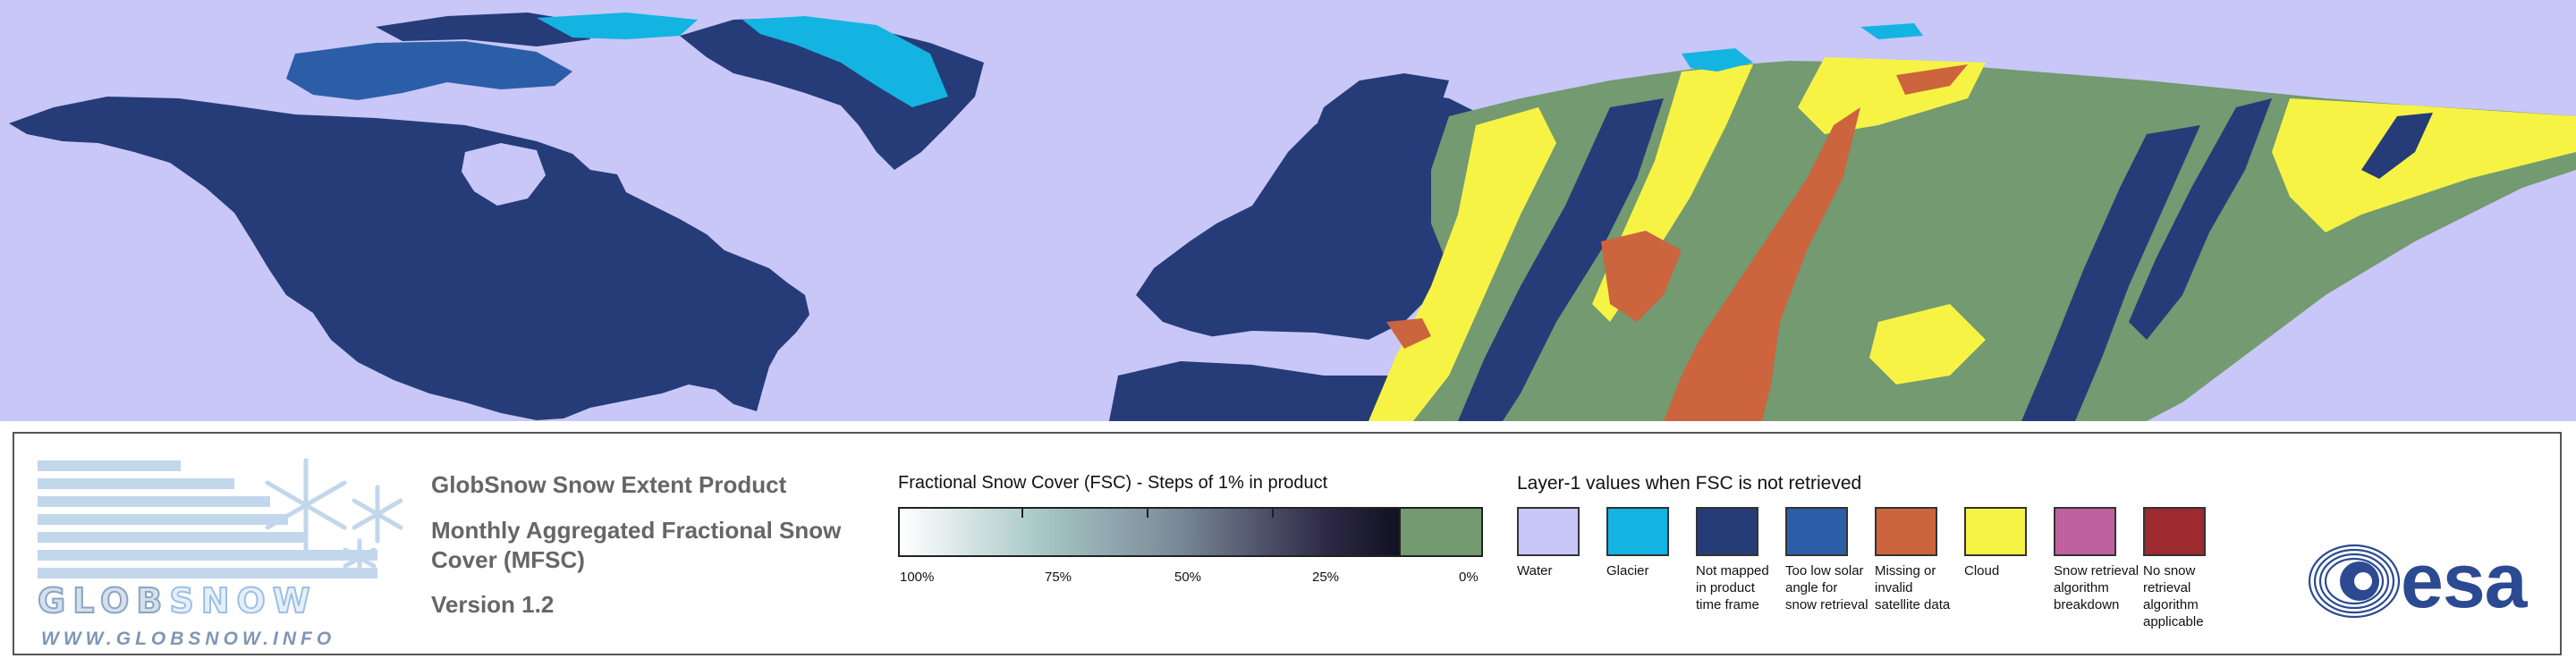  What do you see at coordinates (1377, 126) in the screenshot?
I see `scandinavia` at bounding box center [1377, 126].